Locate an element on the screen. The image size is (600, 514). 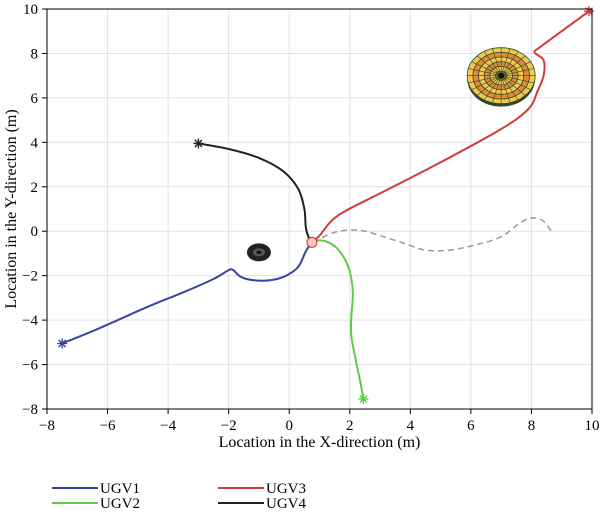
x-tick-label: 0 is located at coordinates (289, 426).